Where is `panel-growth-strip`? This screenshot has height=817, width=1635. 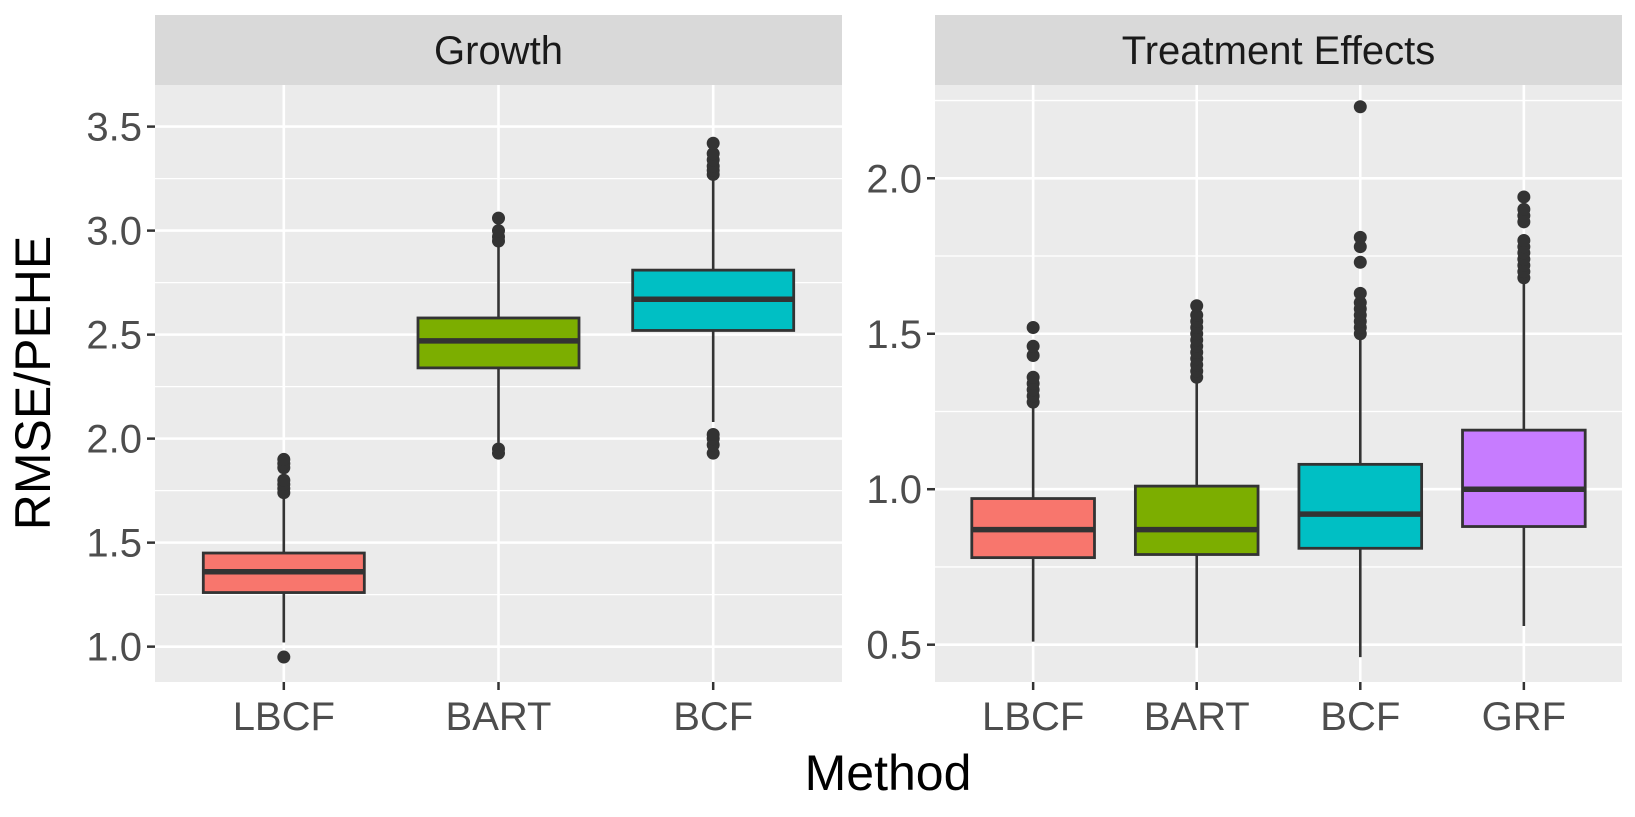 panel-growth-strip is located at coordinates (498, 50).